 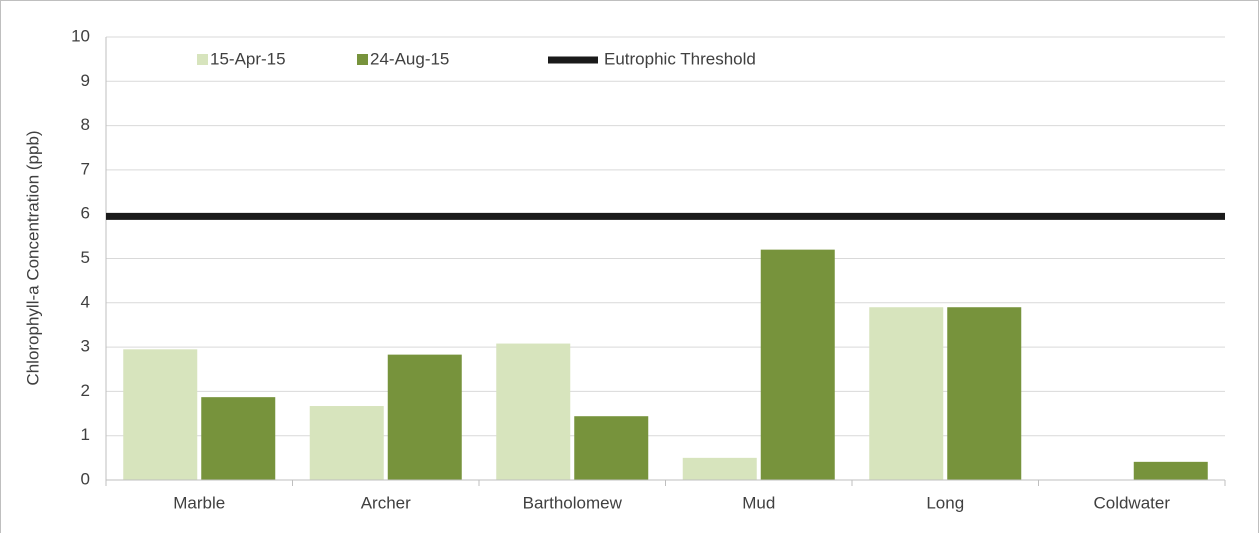 I want to click on x-tick-label: Mud, so click(x=758, y=502).